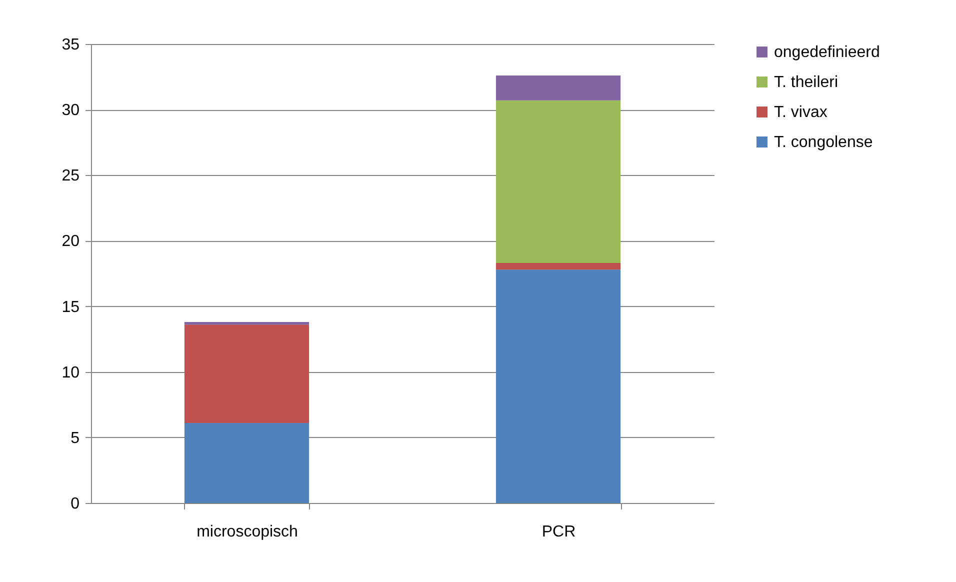  Describe the element at coordinates (559, 532) in the screenshot. I see `x-tick-label: PCR` at that location.